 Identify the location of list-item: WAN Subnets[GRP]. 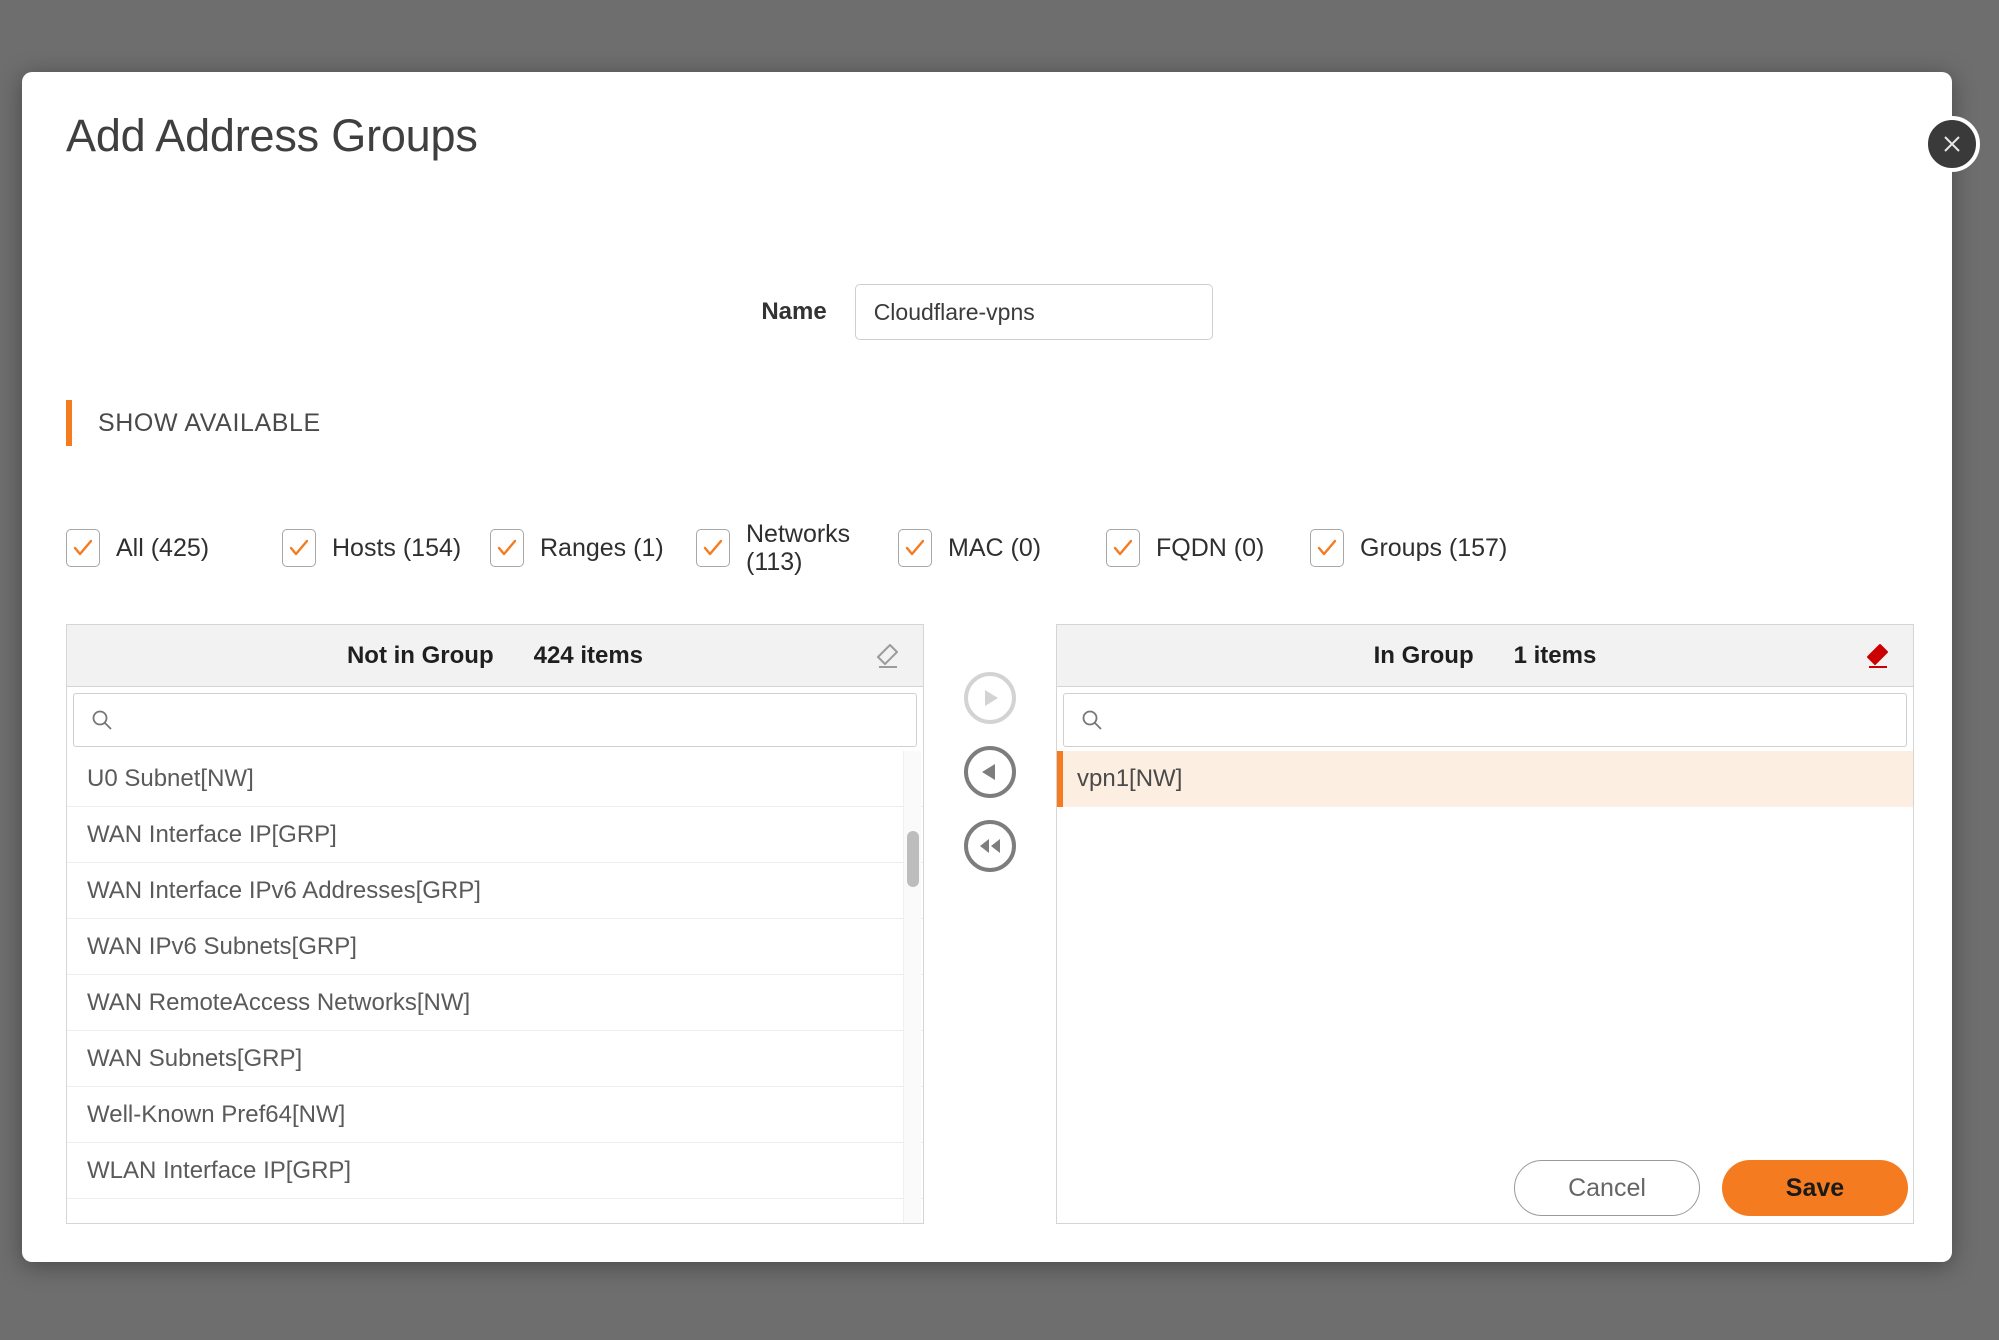
(495, 1059).